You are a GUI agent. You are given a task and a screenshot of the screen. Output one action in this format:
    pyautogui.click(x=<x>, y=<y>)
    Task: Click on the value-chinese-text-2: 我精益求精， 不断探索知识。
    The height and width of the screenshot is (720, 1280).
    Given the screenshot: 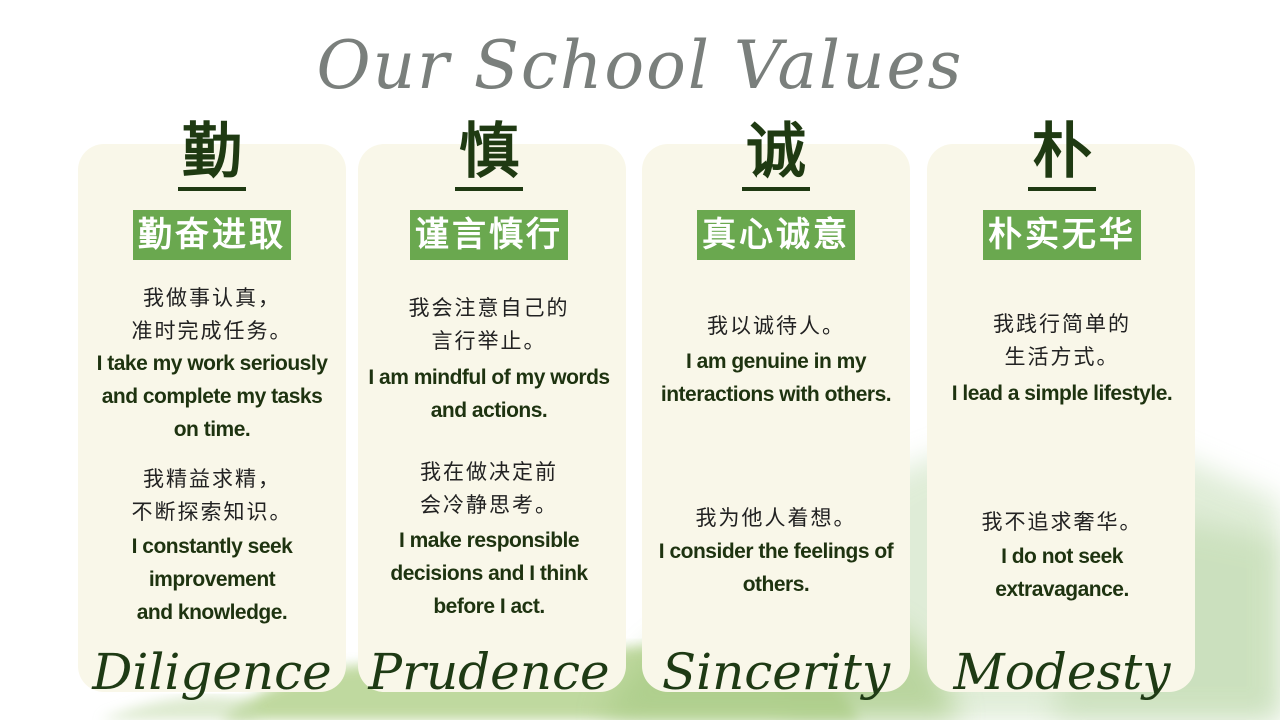 What is the action you would take?
    pyautogui.click(x=212, y=495)
    